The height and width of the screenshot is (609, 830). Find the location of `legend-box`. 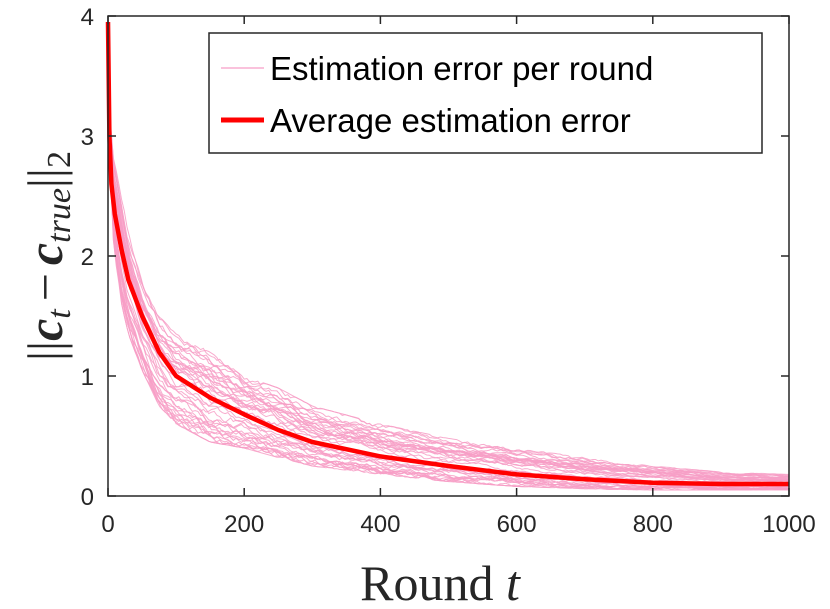

legend-box is located at coordinates (485, 93).